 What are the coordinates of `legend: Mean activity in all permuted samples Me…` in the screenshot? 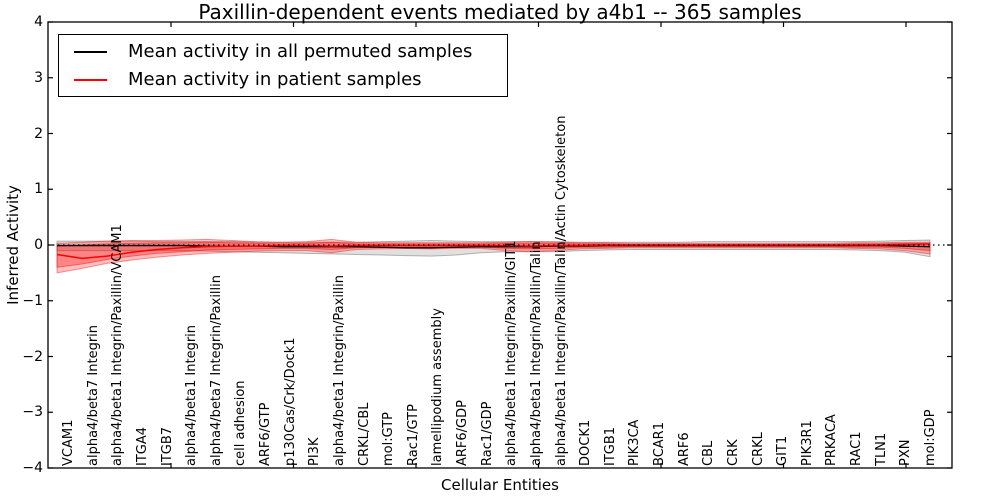 It's located at (283, 65).